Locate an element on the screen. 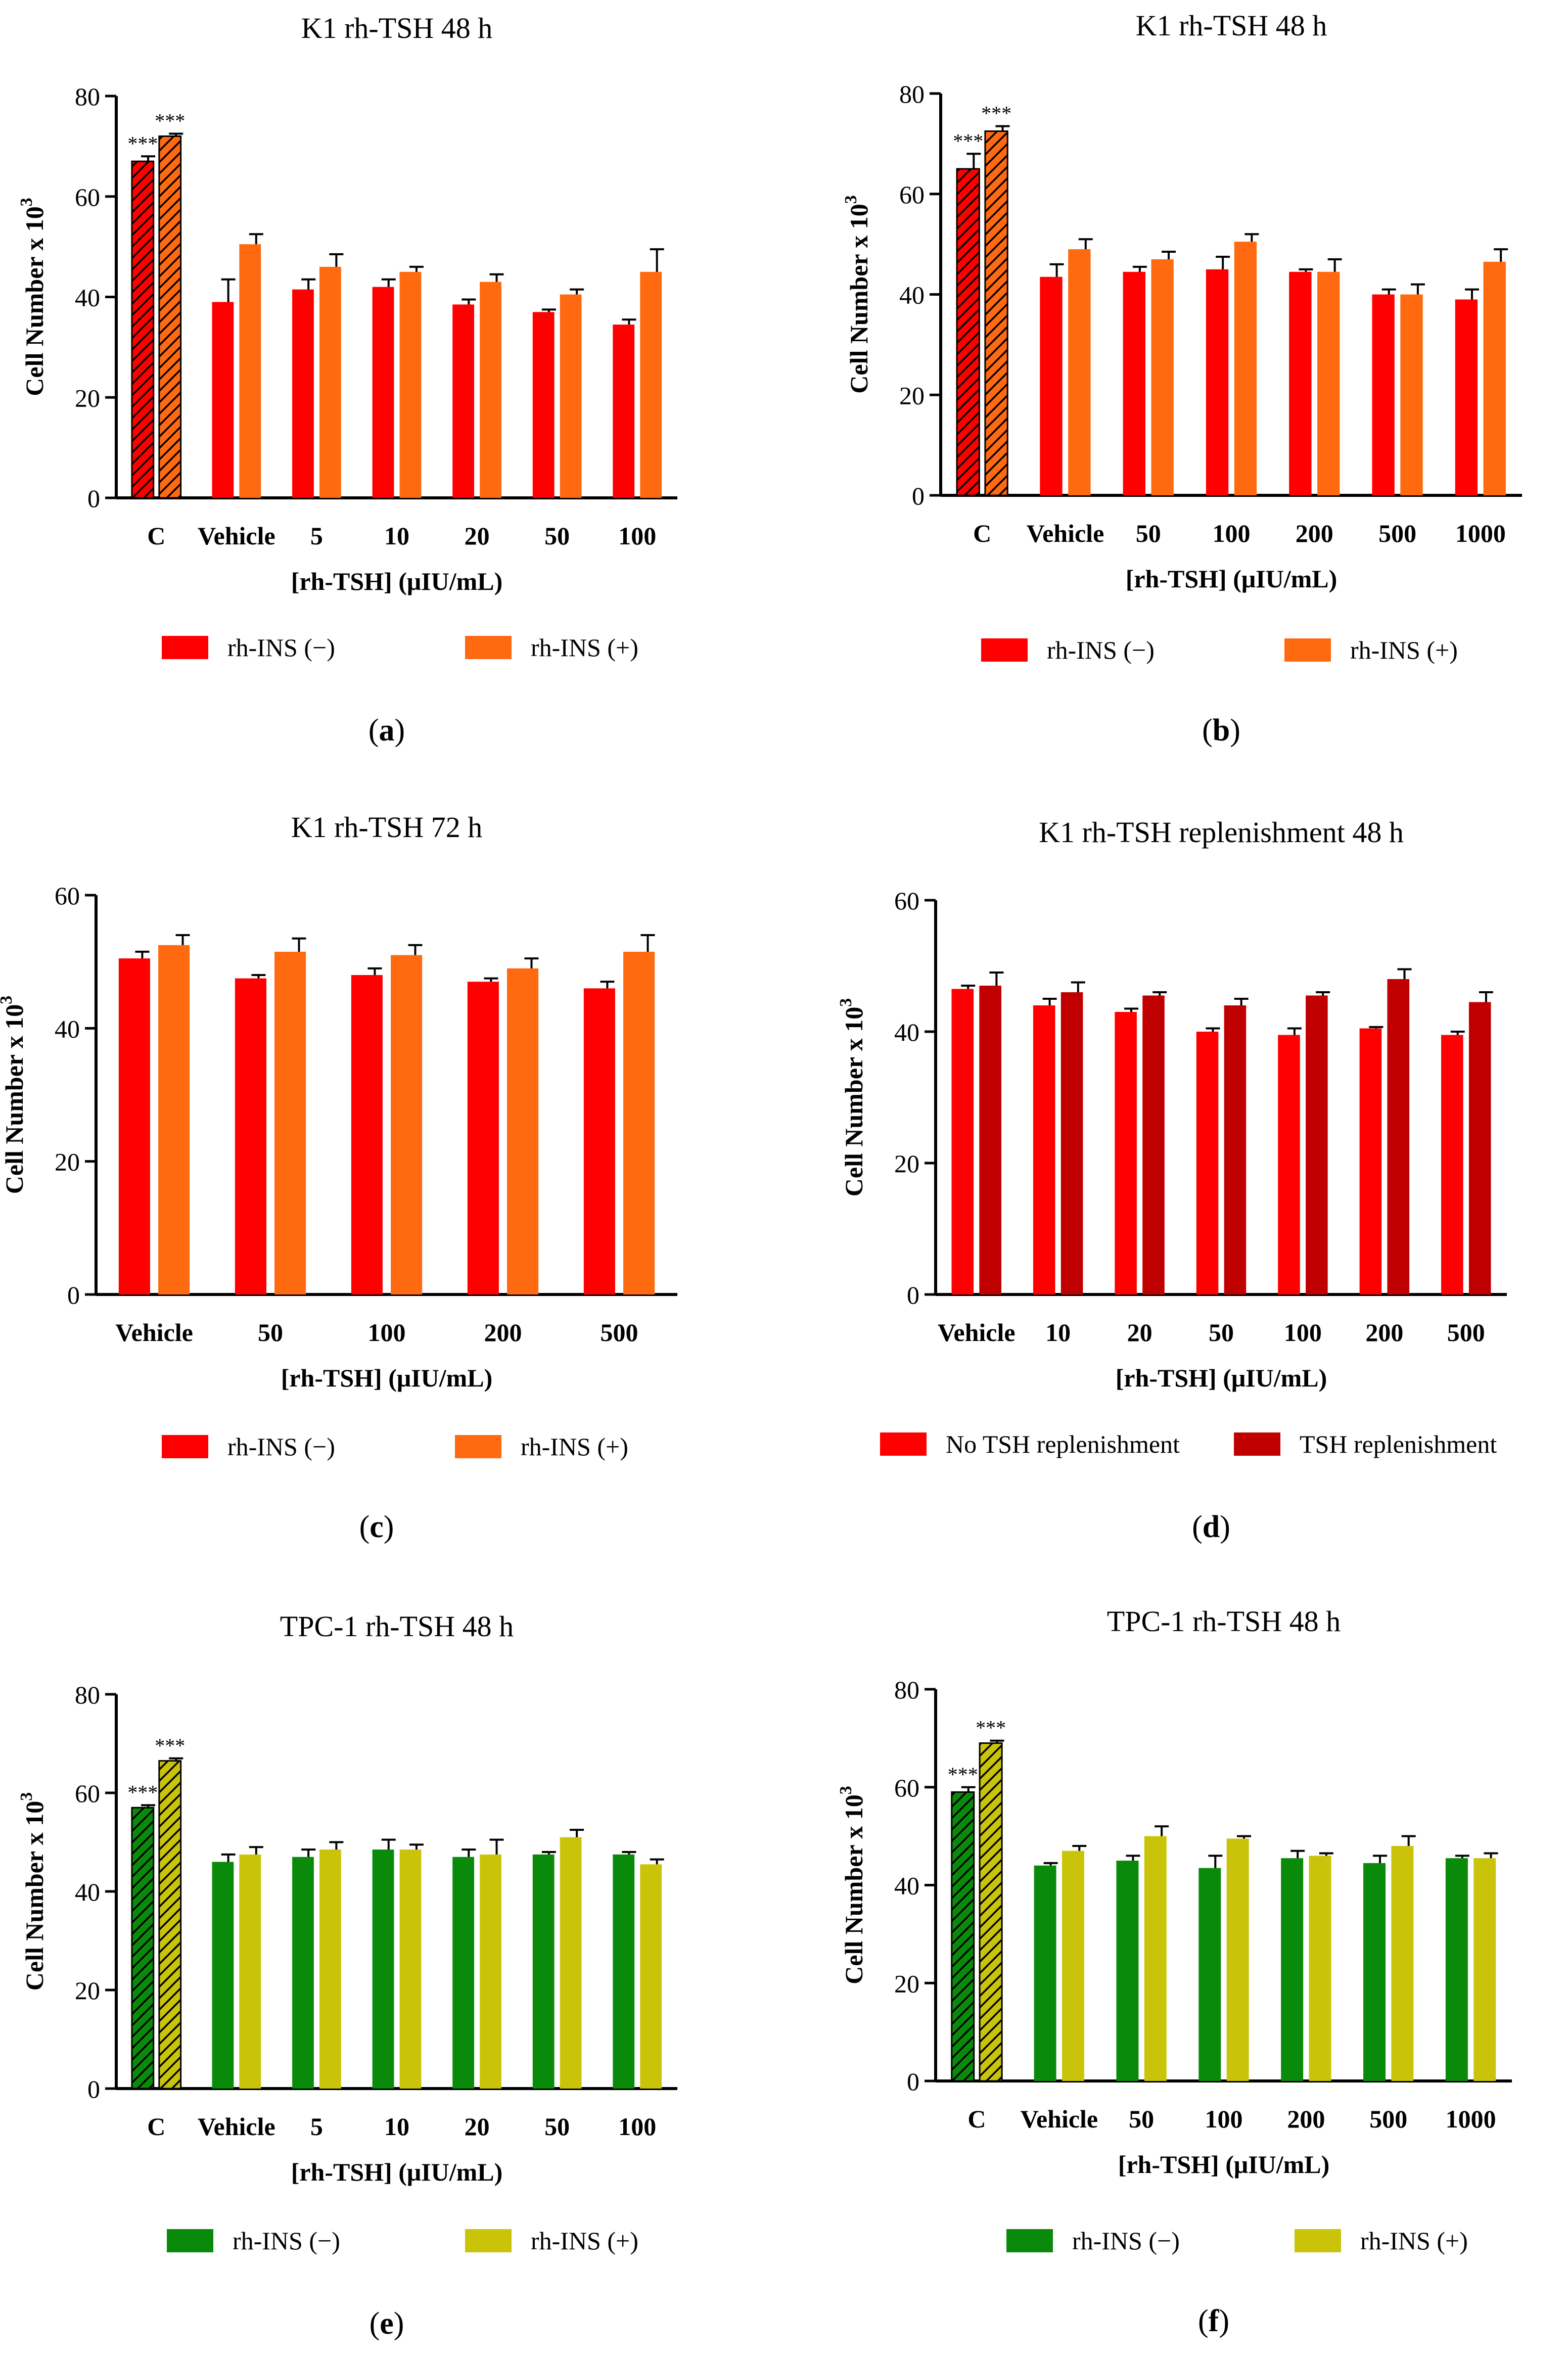  y-axis-label: Cell Number x 103 is located at coordinates (852, 1885).